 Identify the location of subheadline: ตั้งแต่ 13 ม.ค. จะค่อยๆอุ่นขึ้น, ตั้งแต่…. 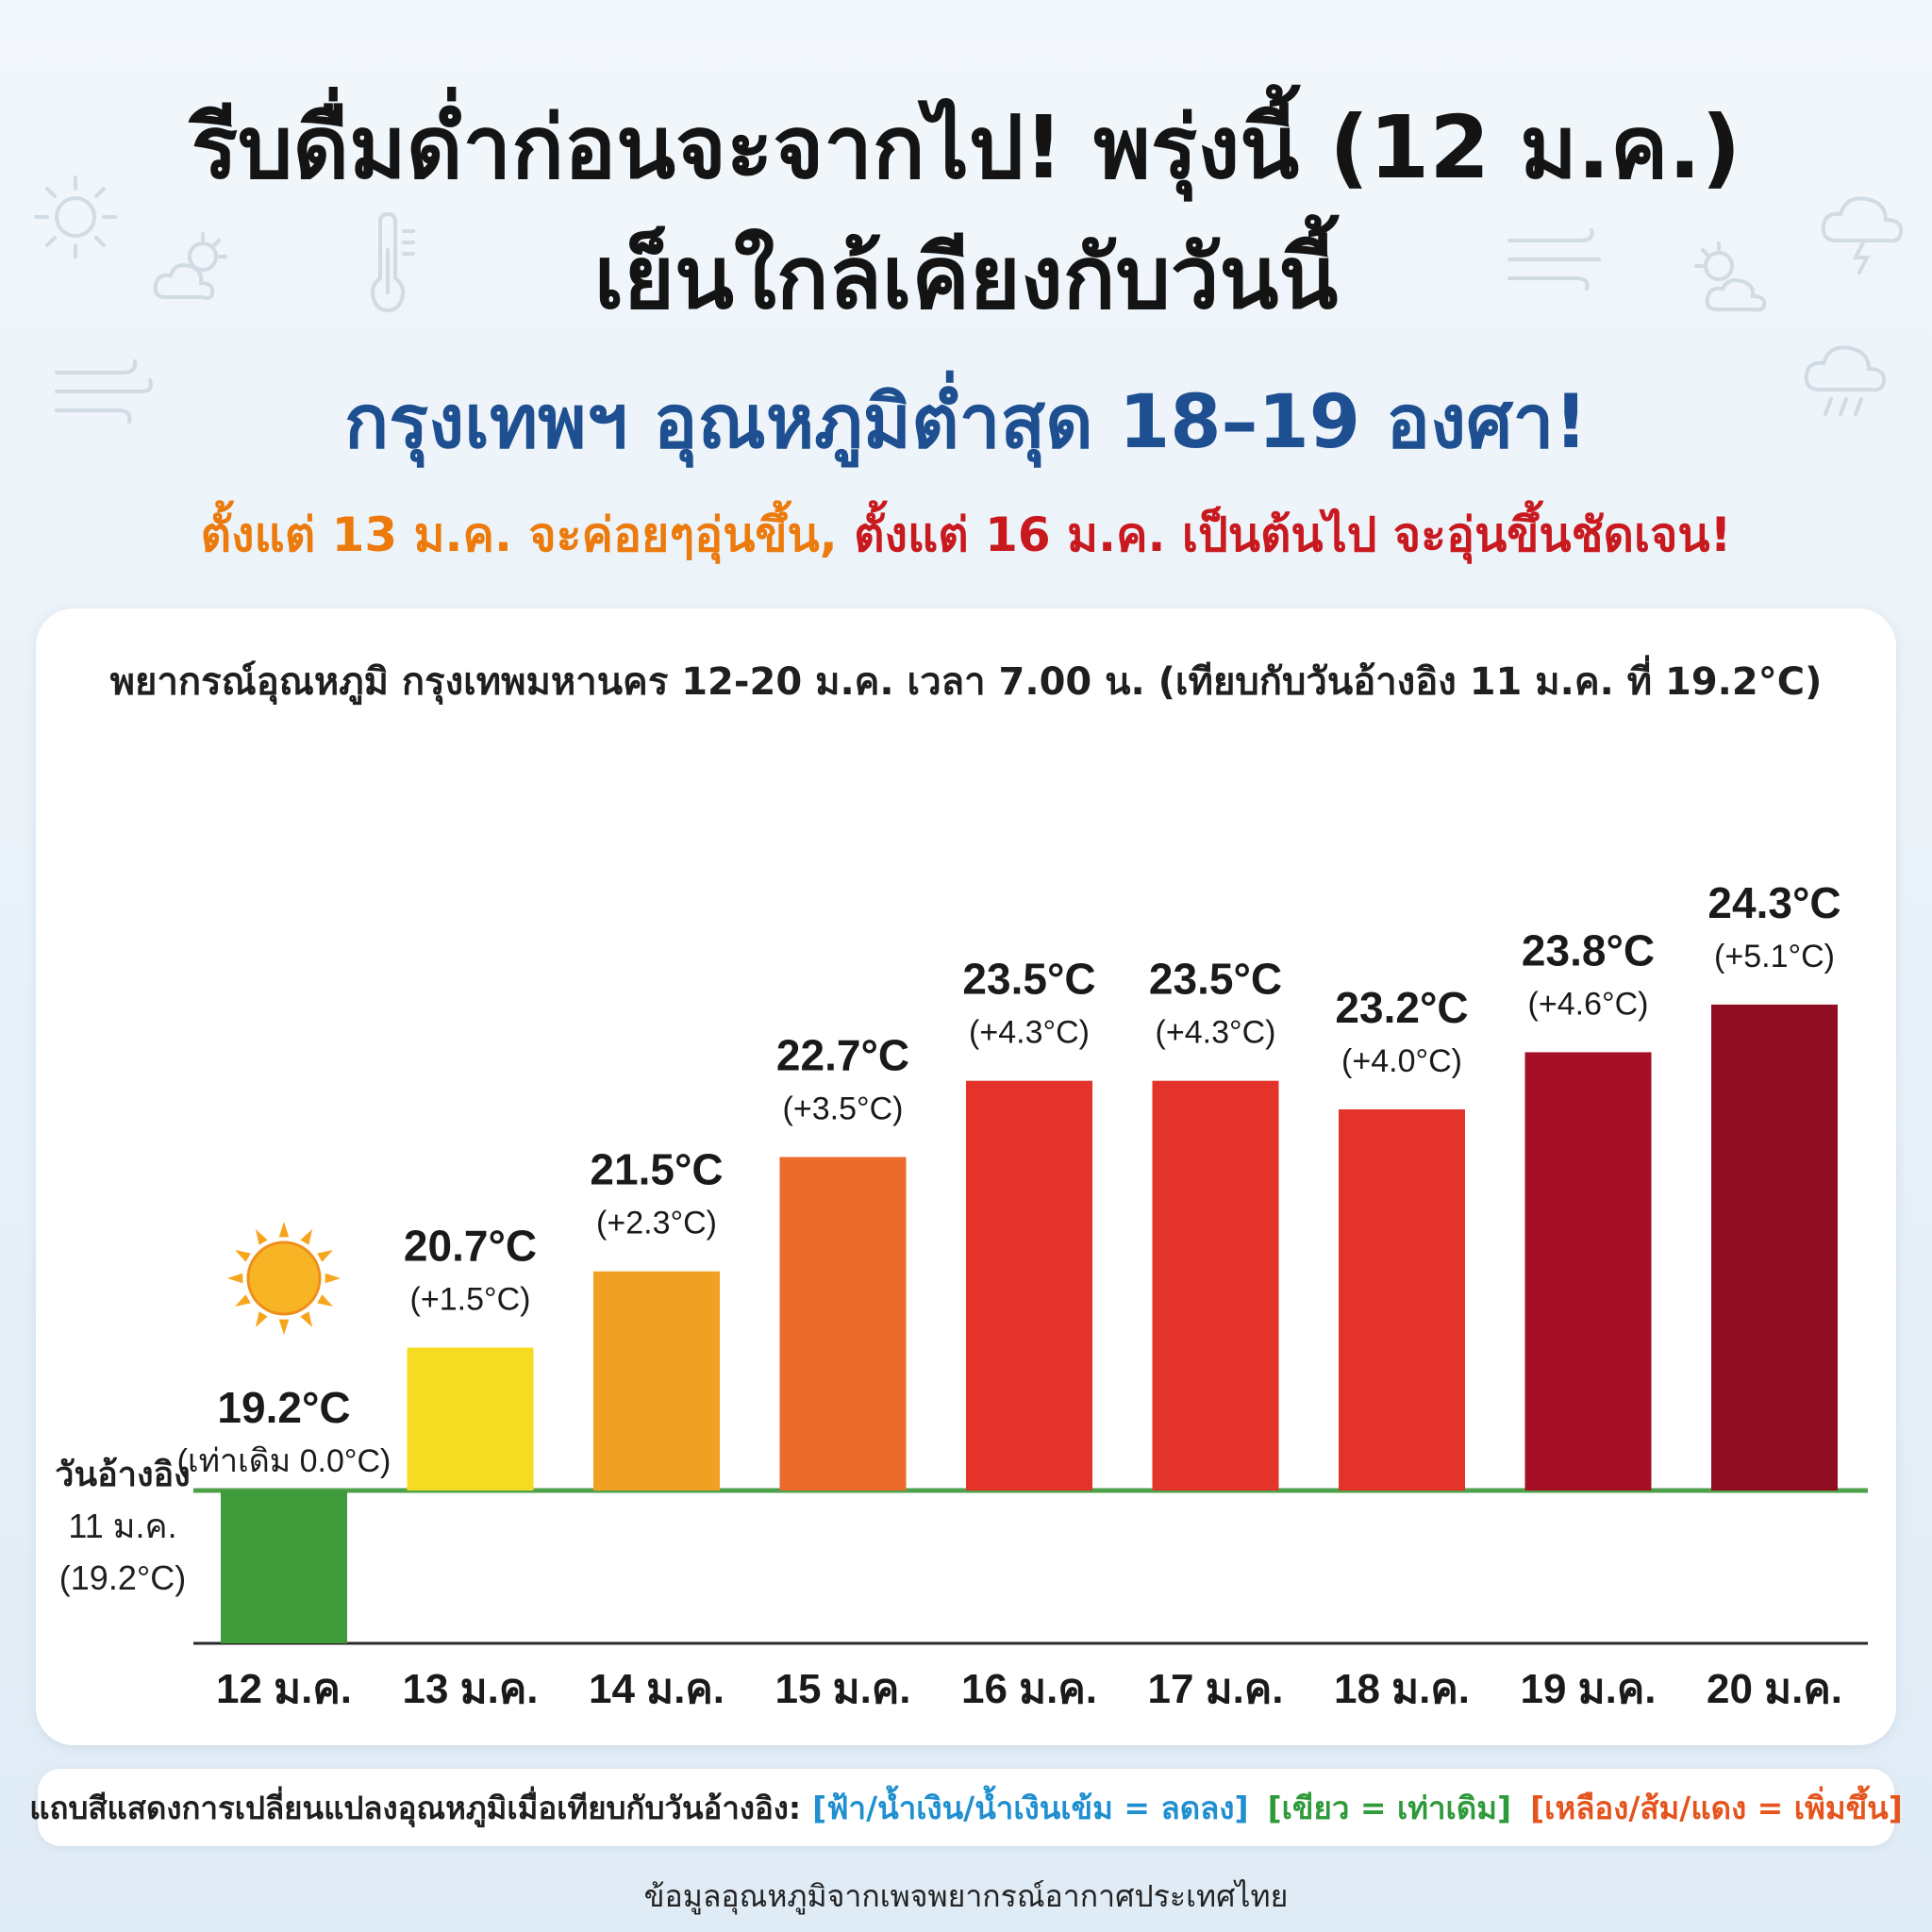
(966, 535).